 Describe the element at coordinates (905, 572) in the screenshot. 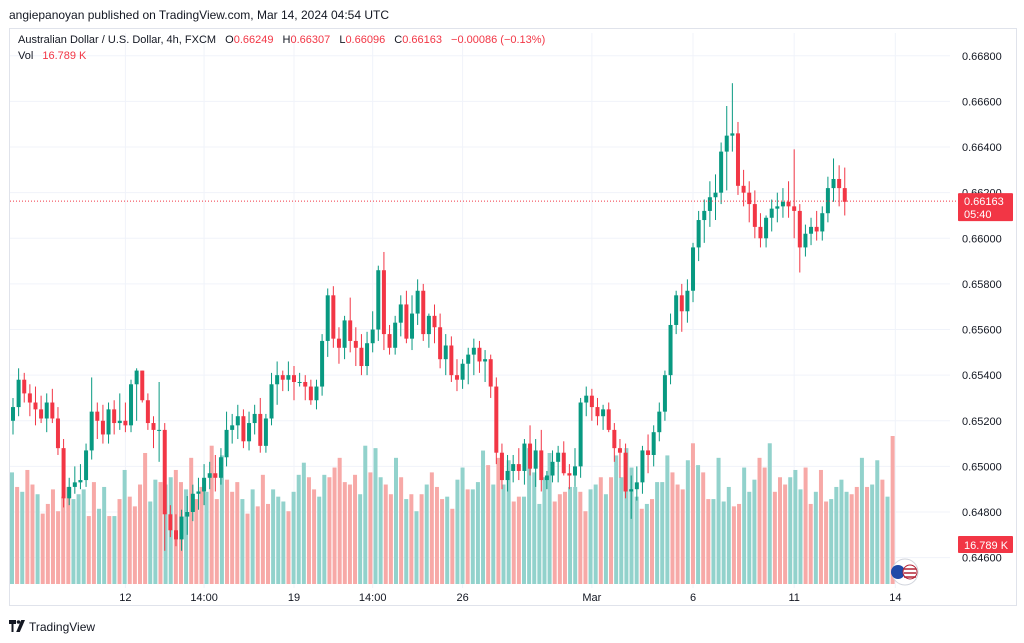

I see `currency-flag-icon` at that location.